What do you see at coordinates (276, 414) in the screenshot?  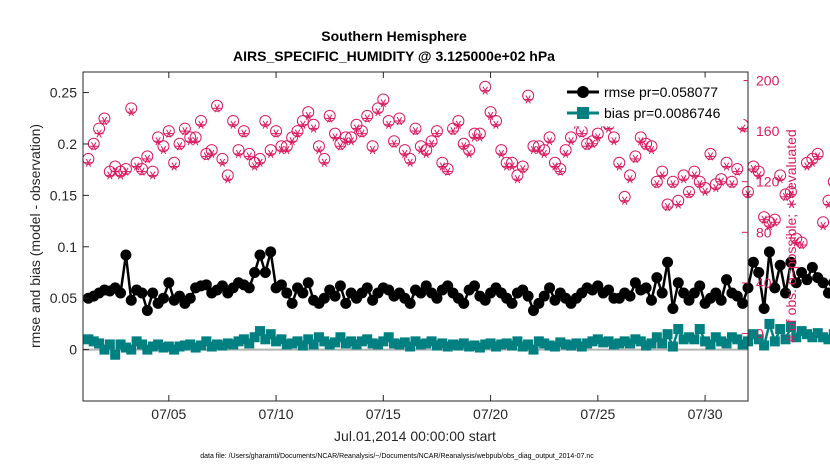 I see `x-tick-label: 07/10` at bounding box center [276, 414].